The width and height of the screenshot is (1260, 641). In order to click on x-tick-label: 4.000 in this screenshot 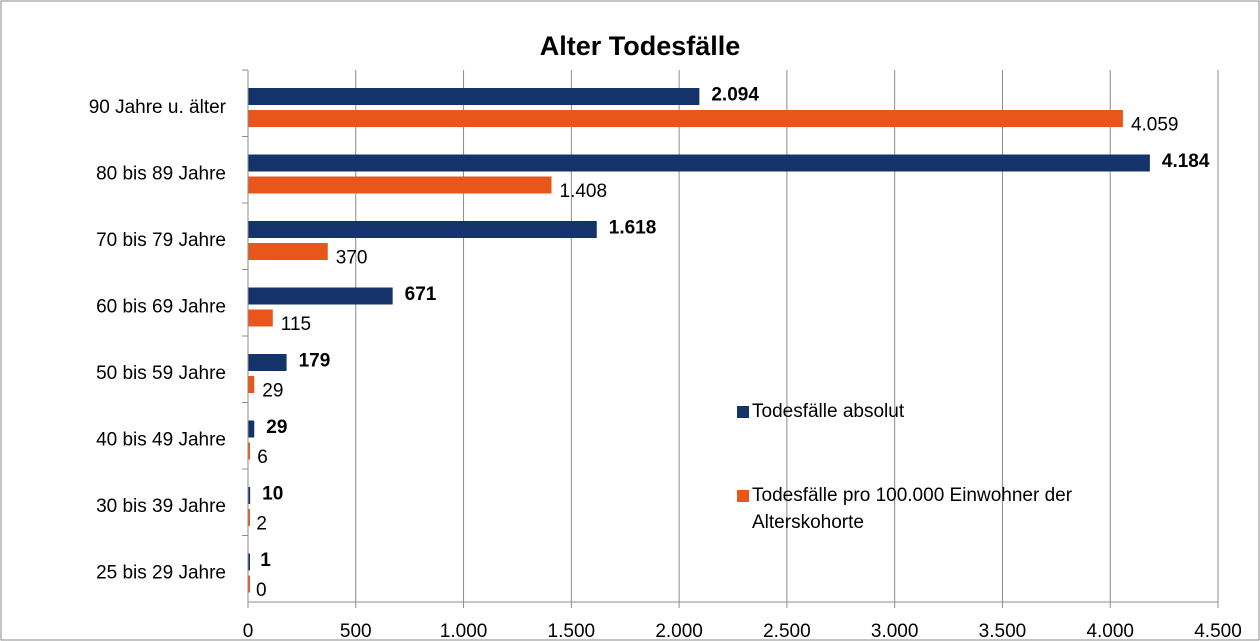, I will do `click(1110, 631)`.